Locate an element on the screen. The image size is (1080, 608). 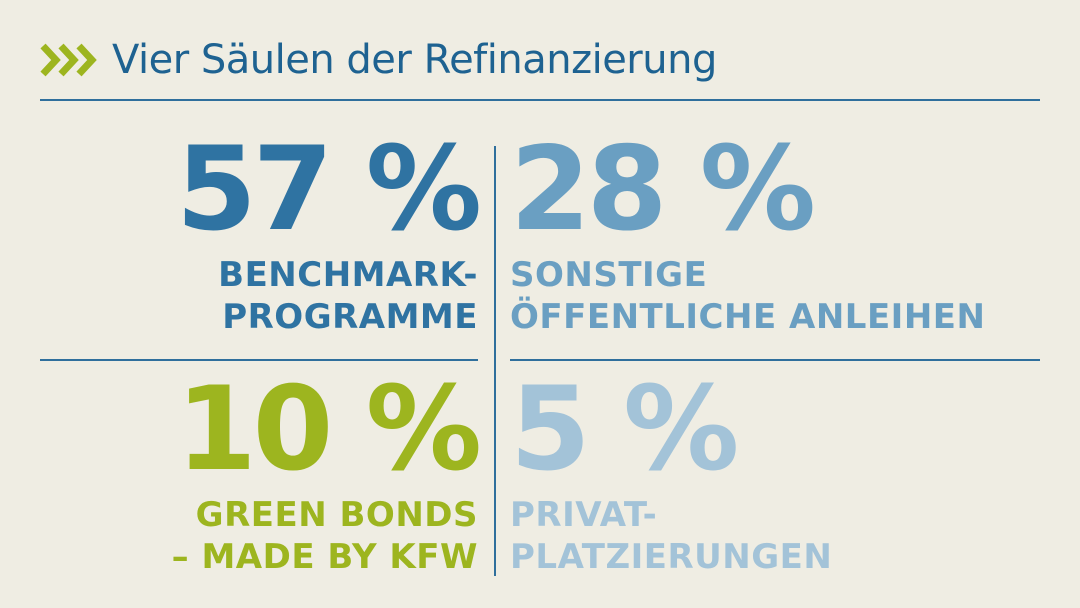
pillar-green-bonds: 10 % GREEN BONDS – MADE BY KFW is located at coordinates (327, 470).